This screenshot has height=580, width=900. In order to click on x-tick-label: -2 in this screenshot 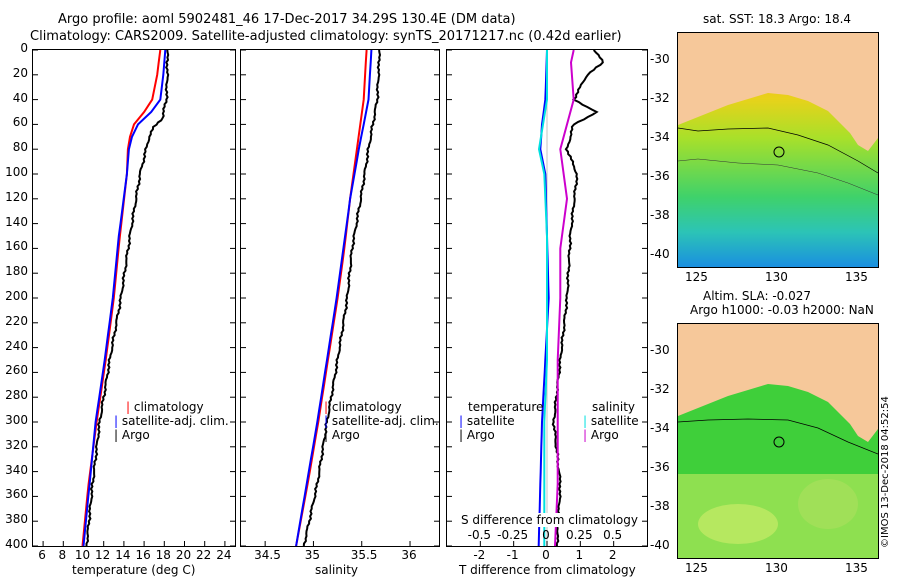, I will do `click(479, 555)`.